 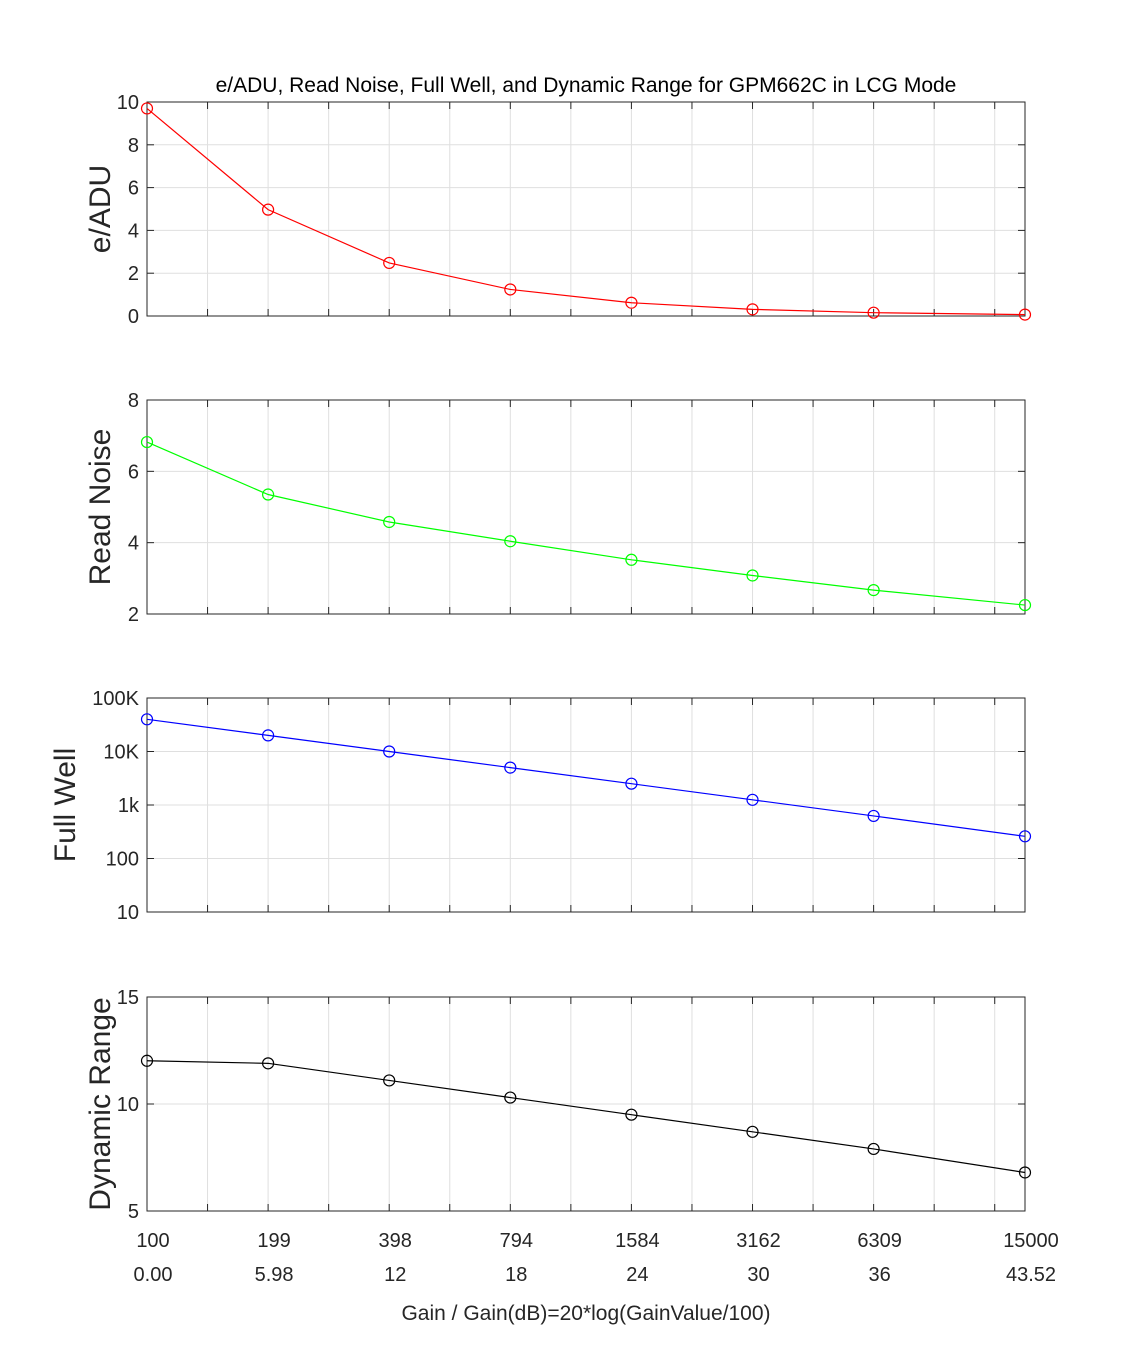 What do you see at coordinates (115, 699) in the screenshot?
I see `y-tick-label: 100K` at bounding box center [115, 699].